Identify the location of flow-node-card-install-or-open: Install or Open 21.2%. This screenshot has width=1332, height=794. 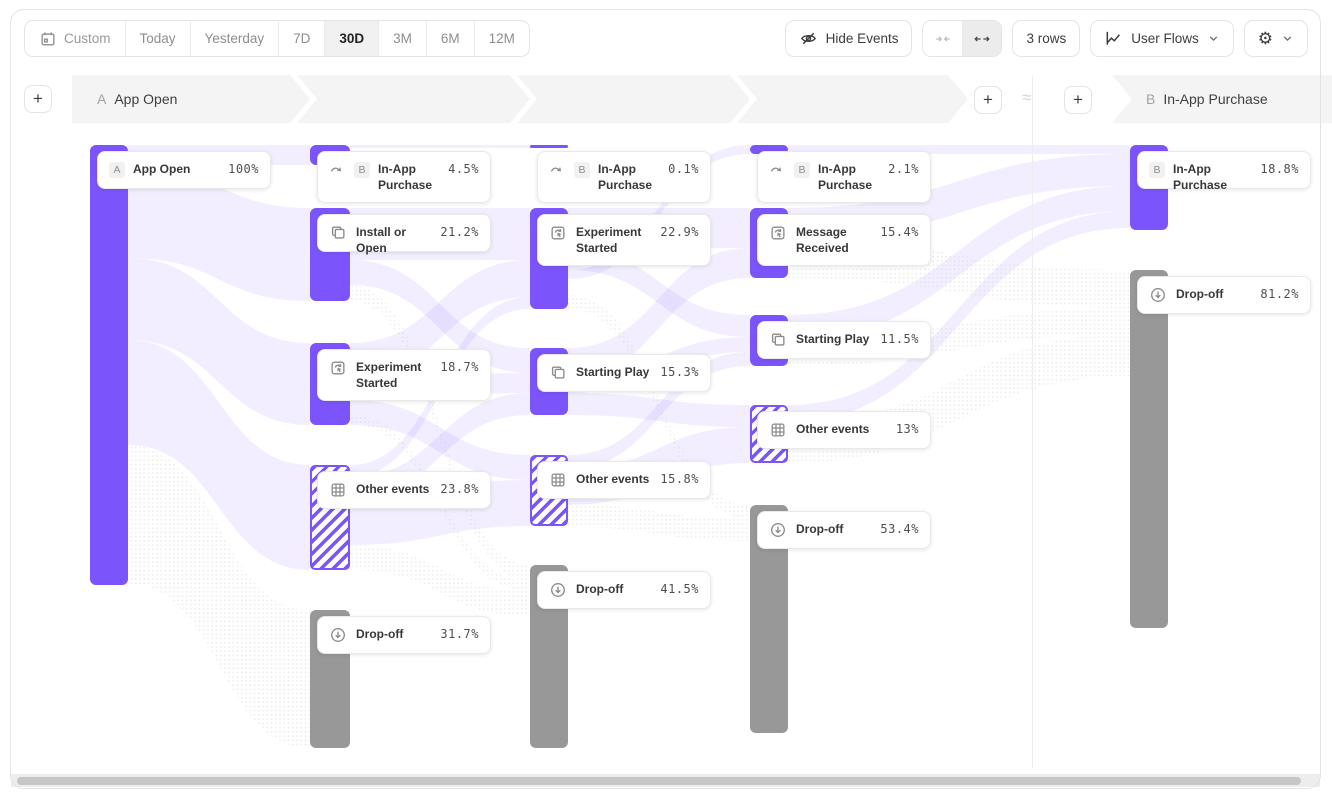
(404, 234).